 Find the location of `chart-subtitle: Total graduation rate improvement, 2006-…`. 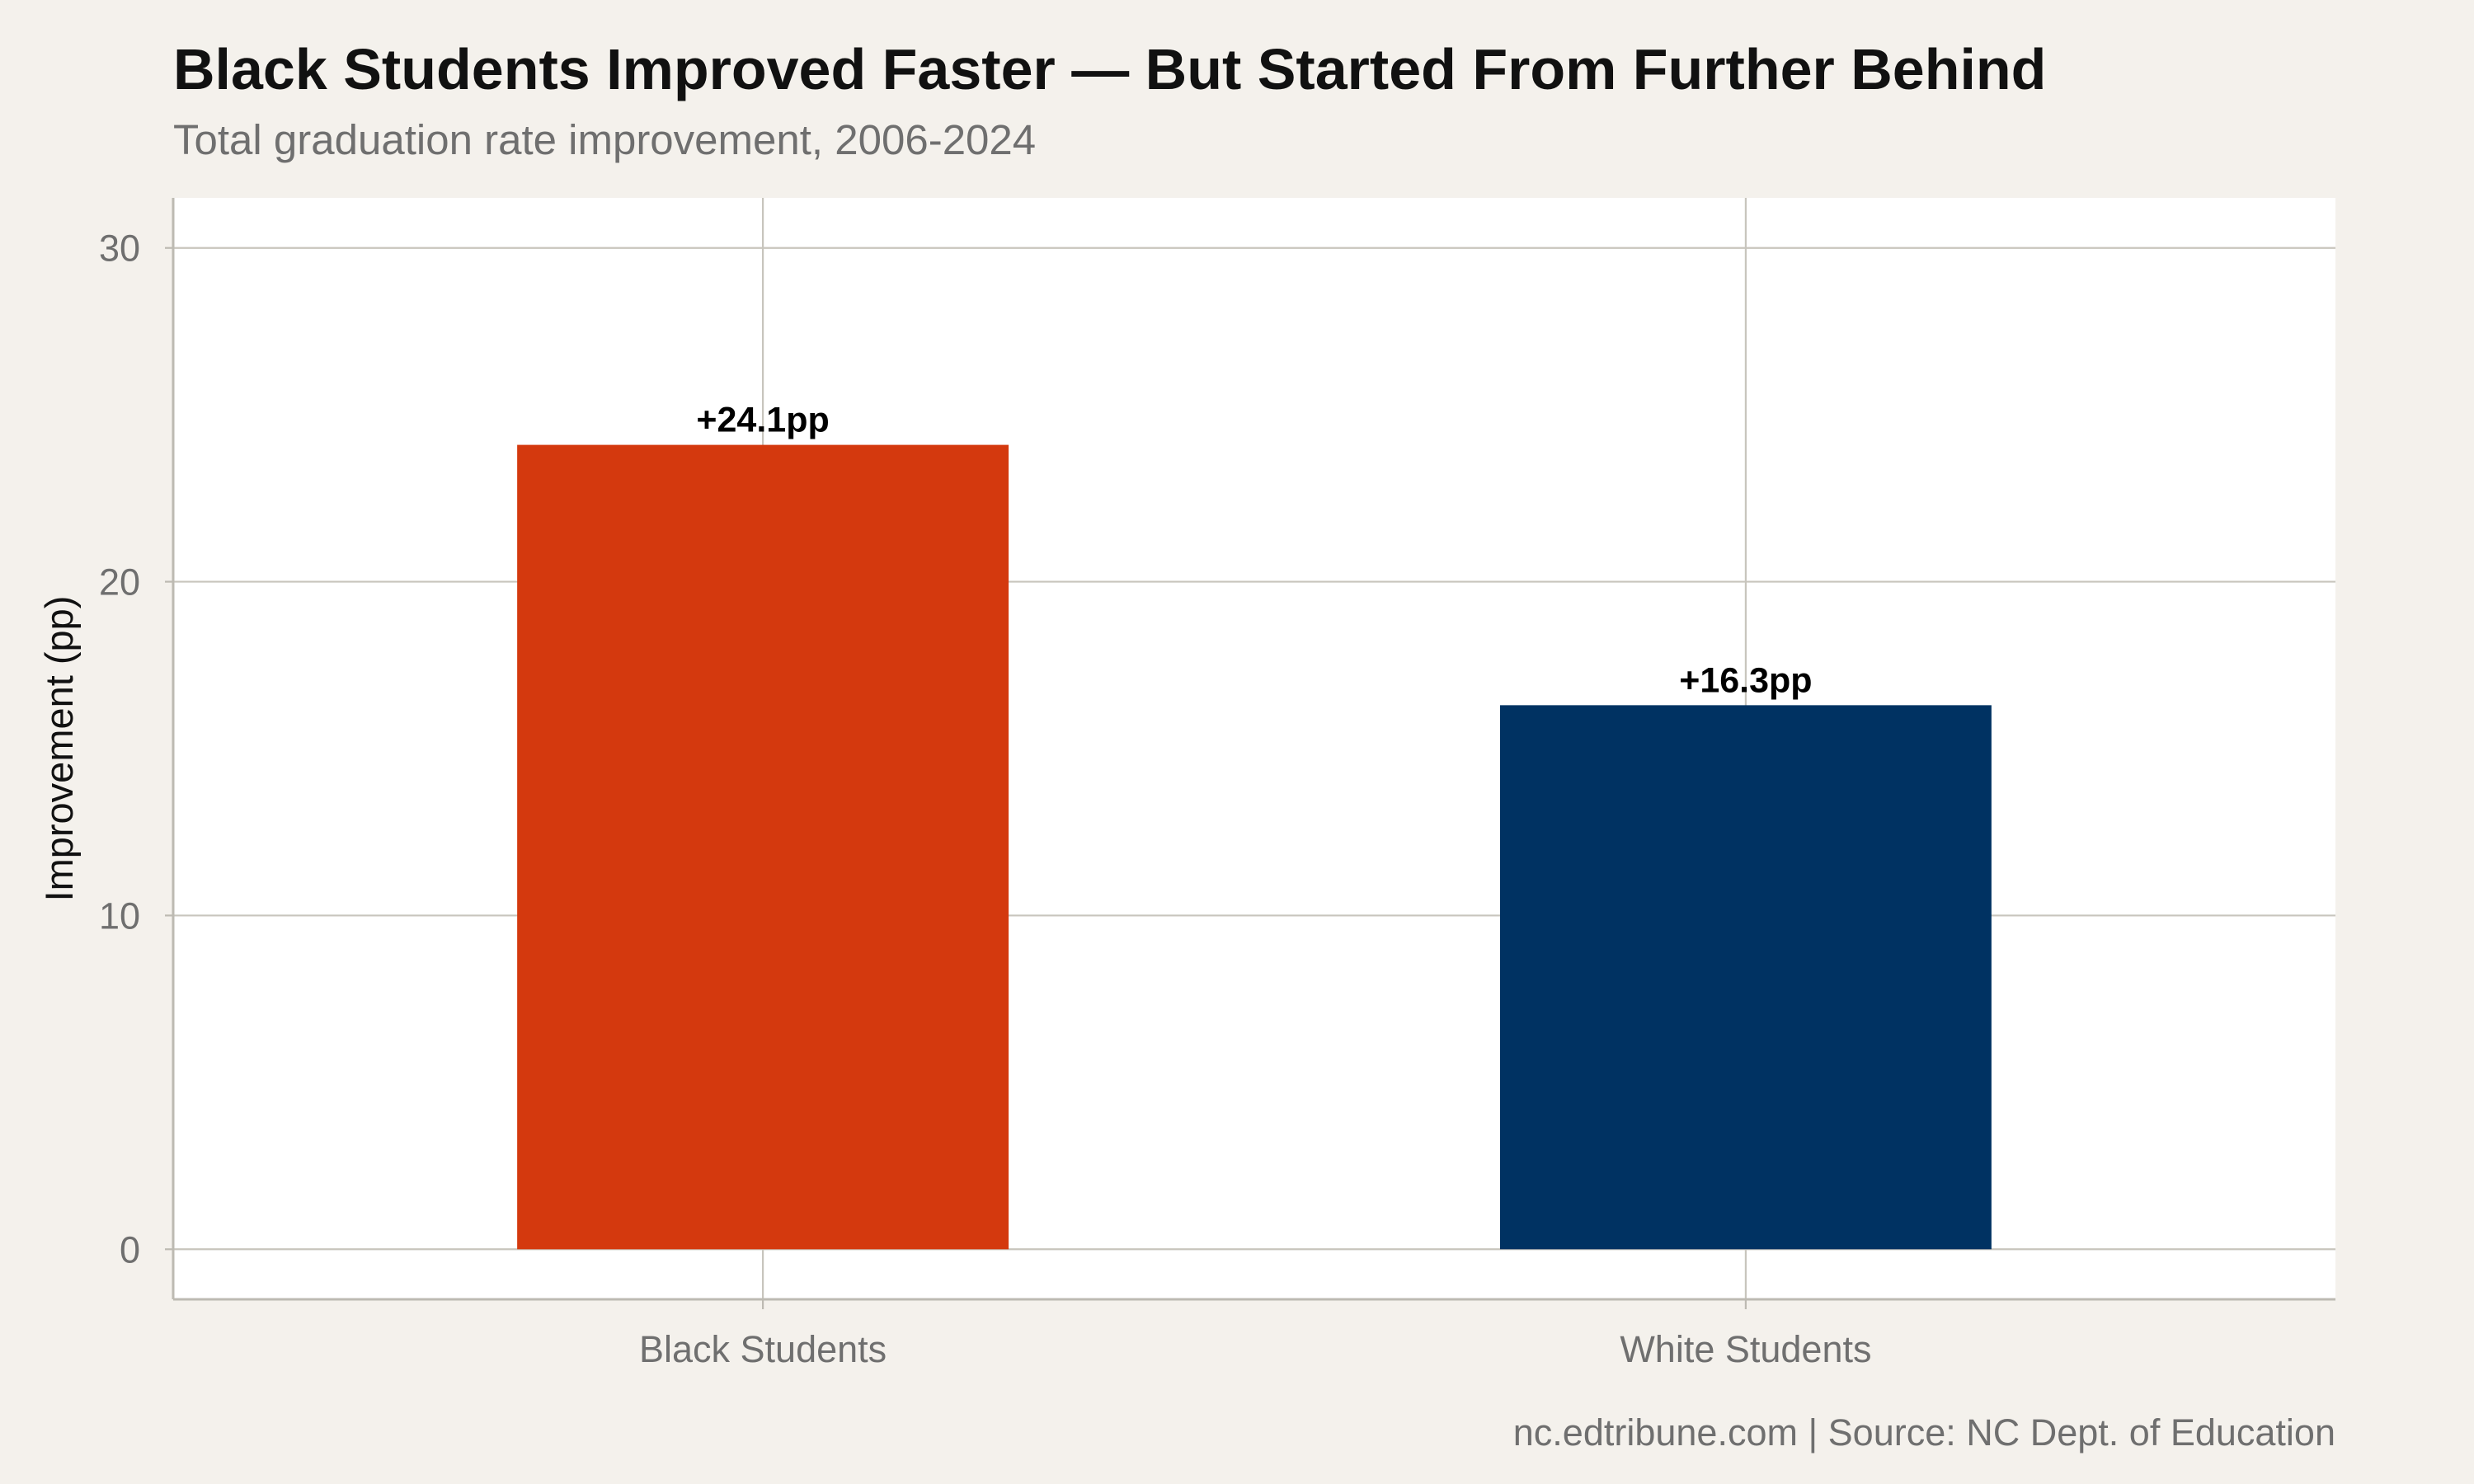

chart-subtitle: Total graduation rate improvement, 2006-… is located at coordinates (605, 139).